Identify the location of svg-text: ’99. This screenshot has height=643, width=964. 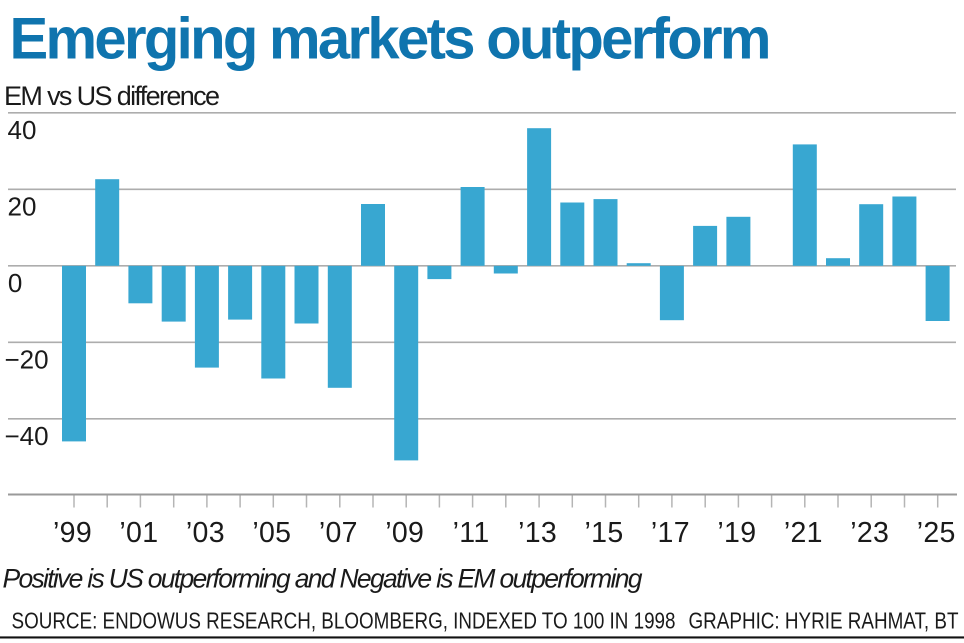
(72, 533).